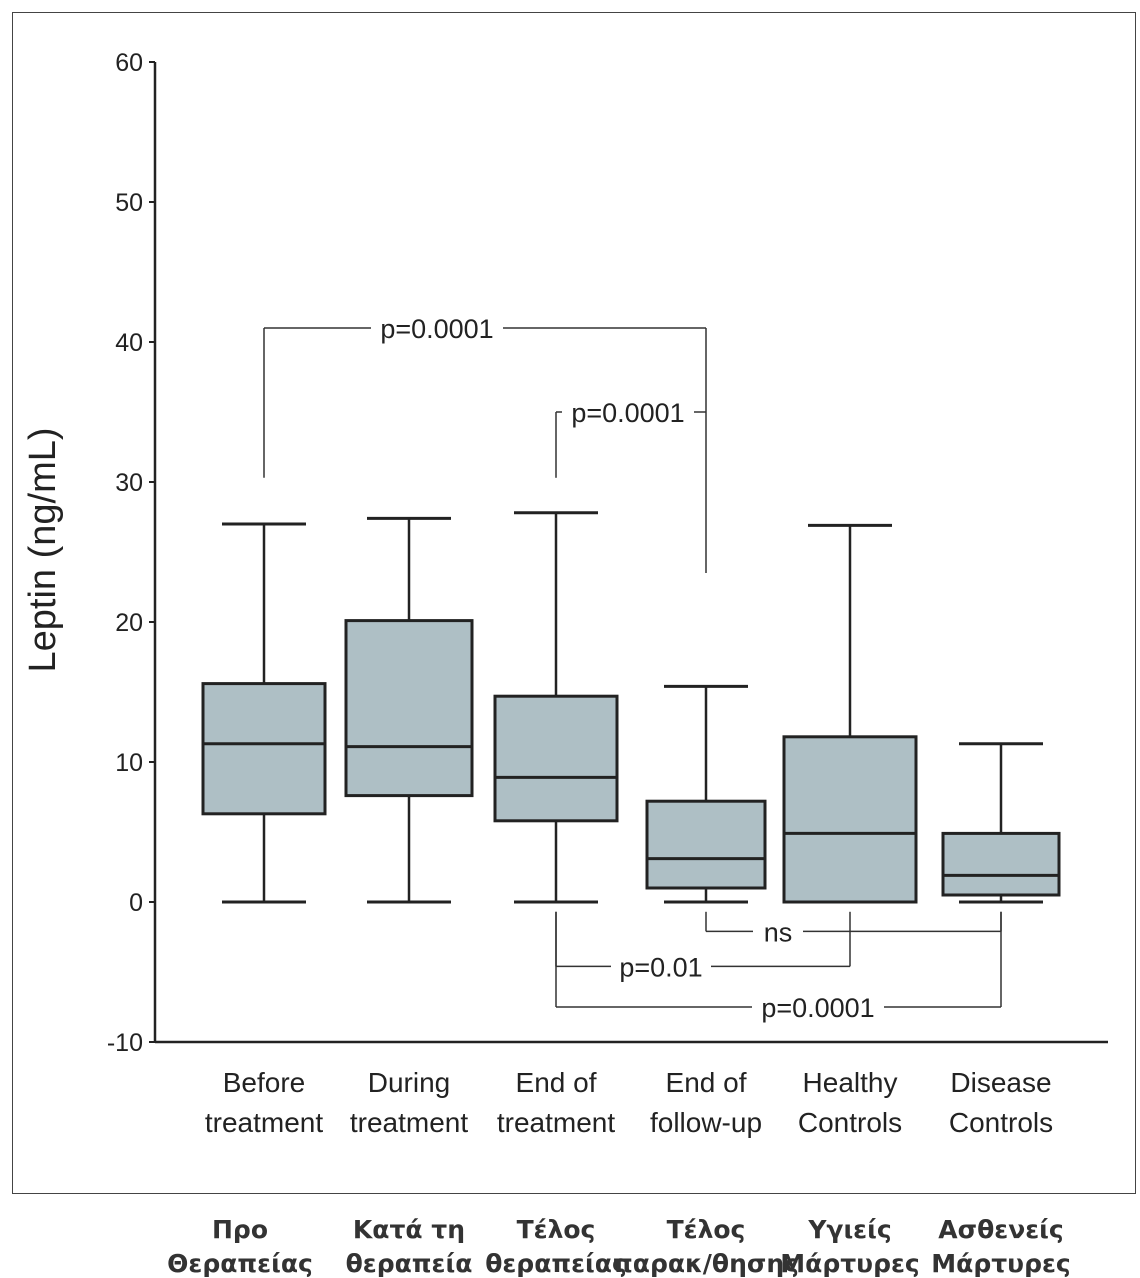 Image resolution: width=1140 pixels, height=1278 pixels. Describe the element at coordinates (706, 1263) in the screenshot. I see `greek-category-label: παρακ/θησης` at that location.